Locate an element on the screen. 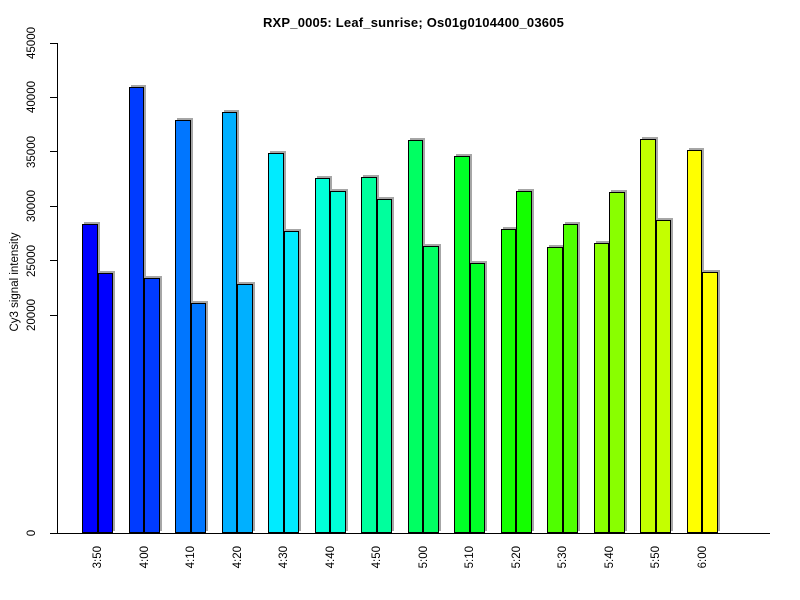 This screenshot has height=600, width=800. y-axis-title: Cy3 signal intensity is located at coordinates (15, 282).